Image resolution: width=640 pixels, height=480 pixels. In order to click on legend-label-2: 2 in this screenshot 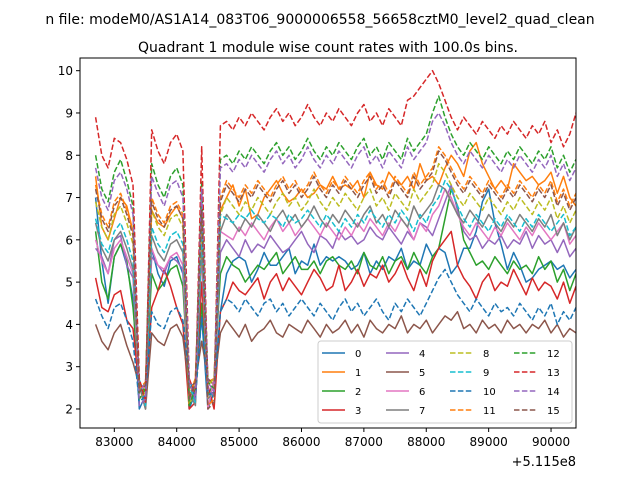, I will do `click(358, 392)`.